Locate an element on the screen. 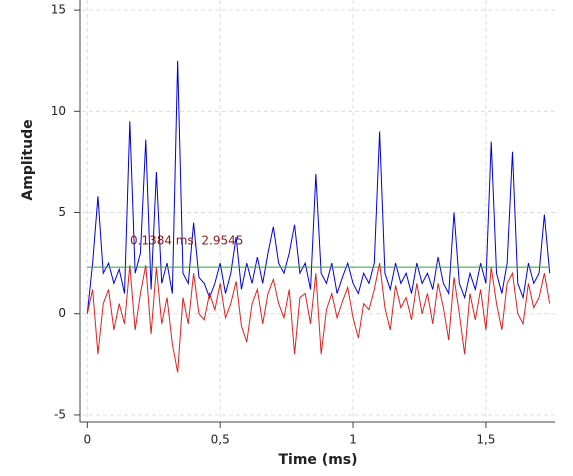  x-tick-label: 1 is located at coordinates (353, 440).